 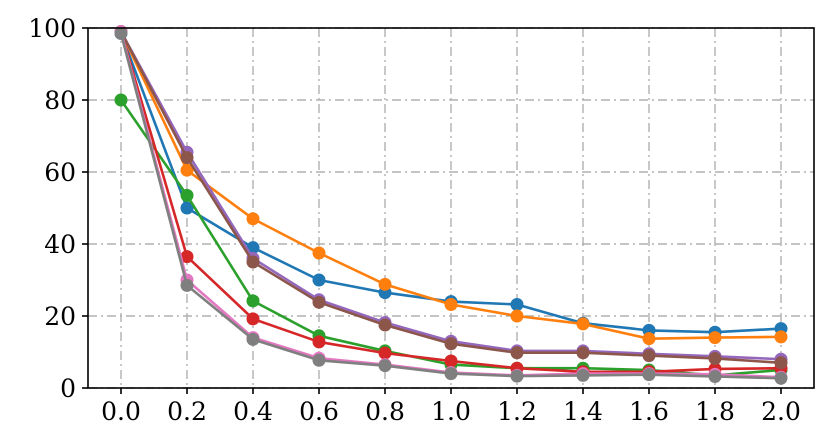 I want to click on y-tick-label: 40, so click(x=60, y=244).